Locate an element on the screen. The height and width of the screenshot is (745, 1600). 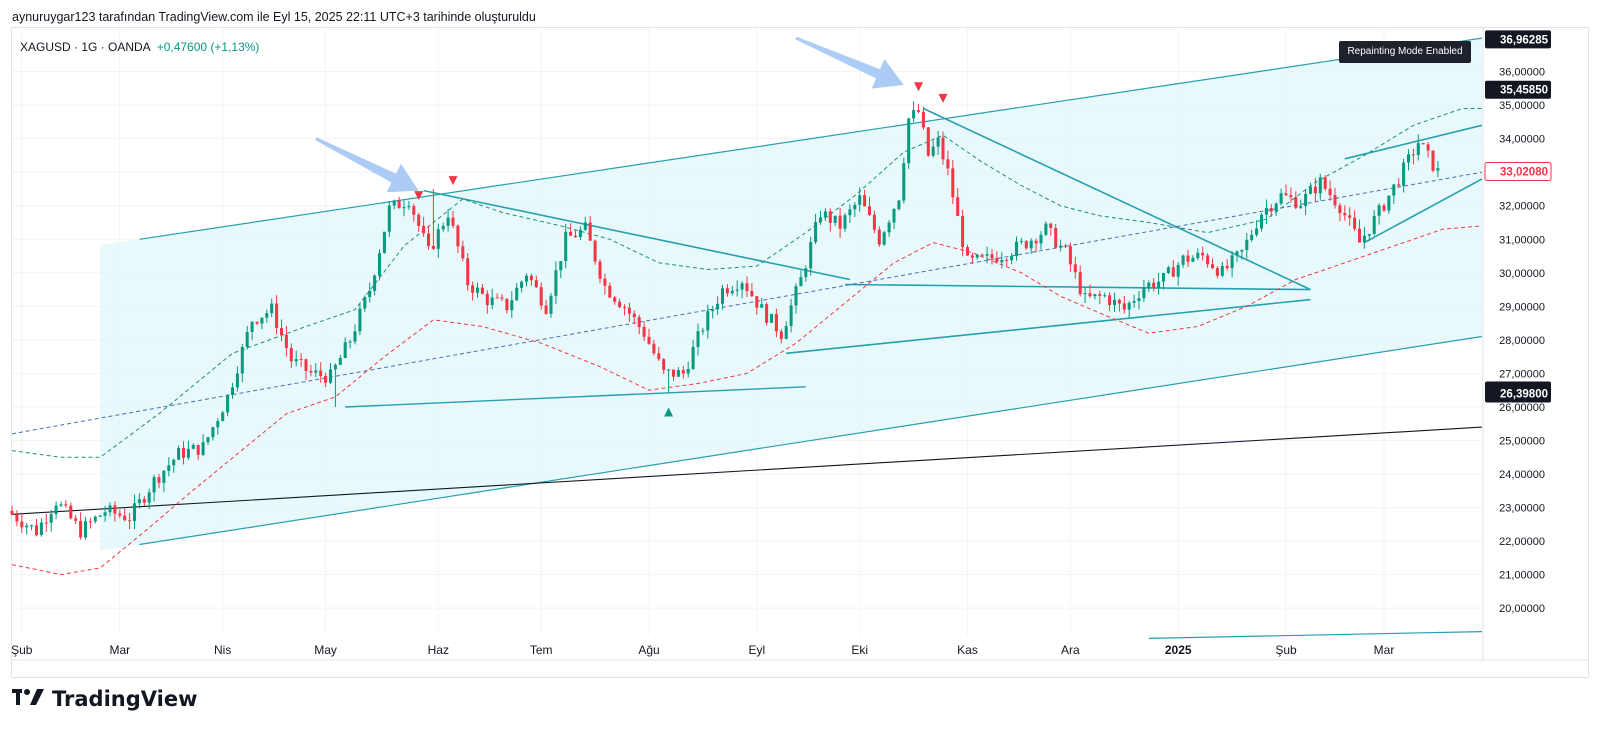
tradingview-brand: TradingView is located at coordinates (104, 699).